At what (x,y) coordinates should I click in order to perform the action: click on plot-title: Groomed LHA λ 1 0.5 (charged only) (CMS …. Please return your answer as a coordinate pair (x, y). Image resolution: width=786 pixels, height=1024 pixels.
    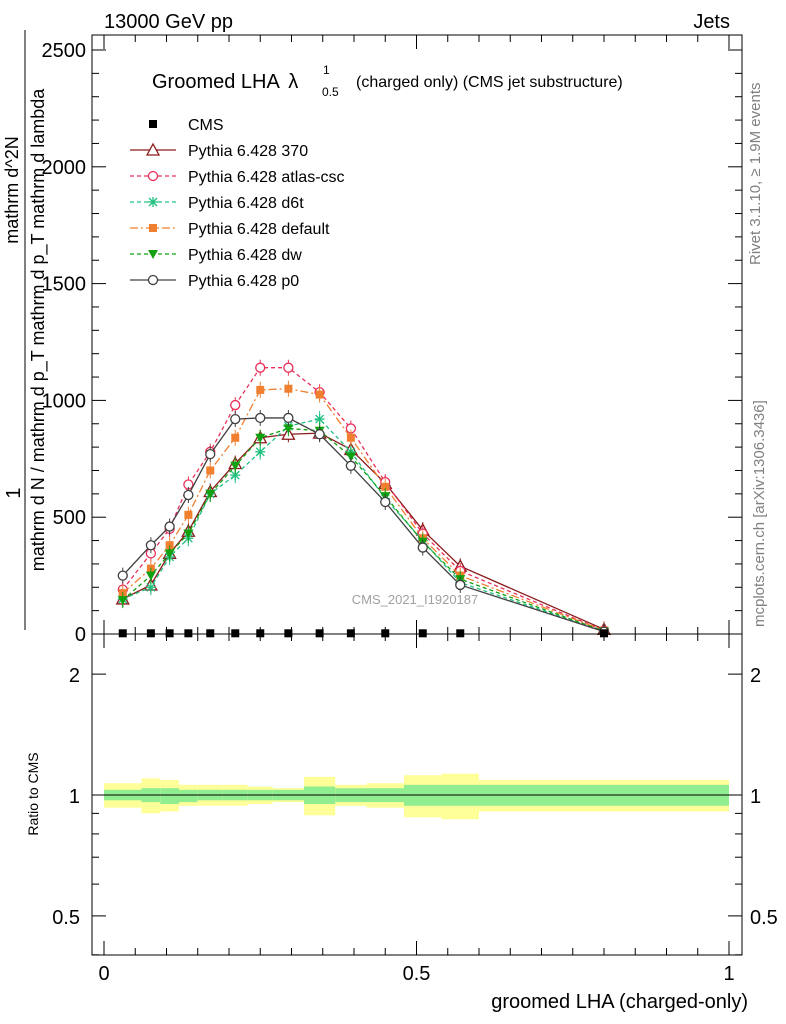
    Looking at the image, I should click on (387, 81).